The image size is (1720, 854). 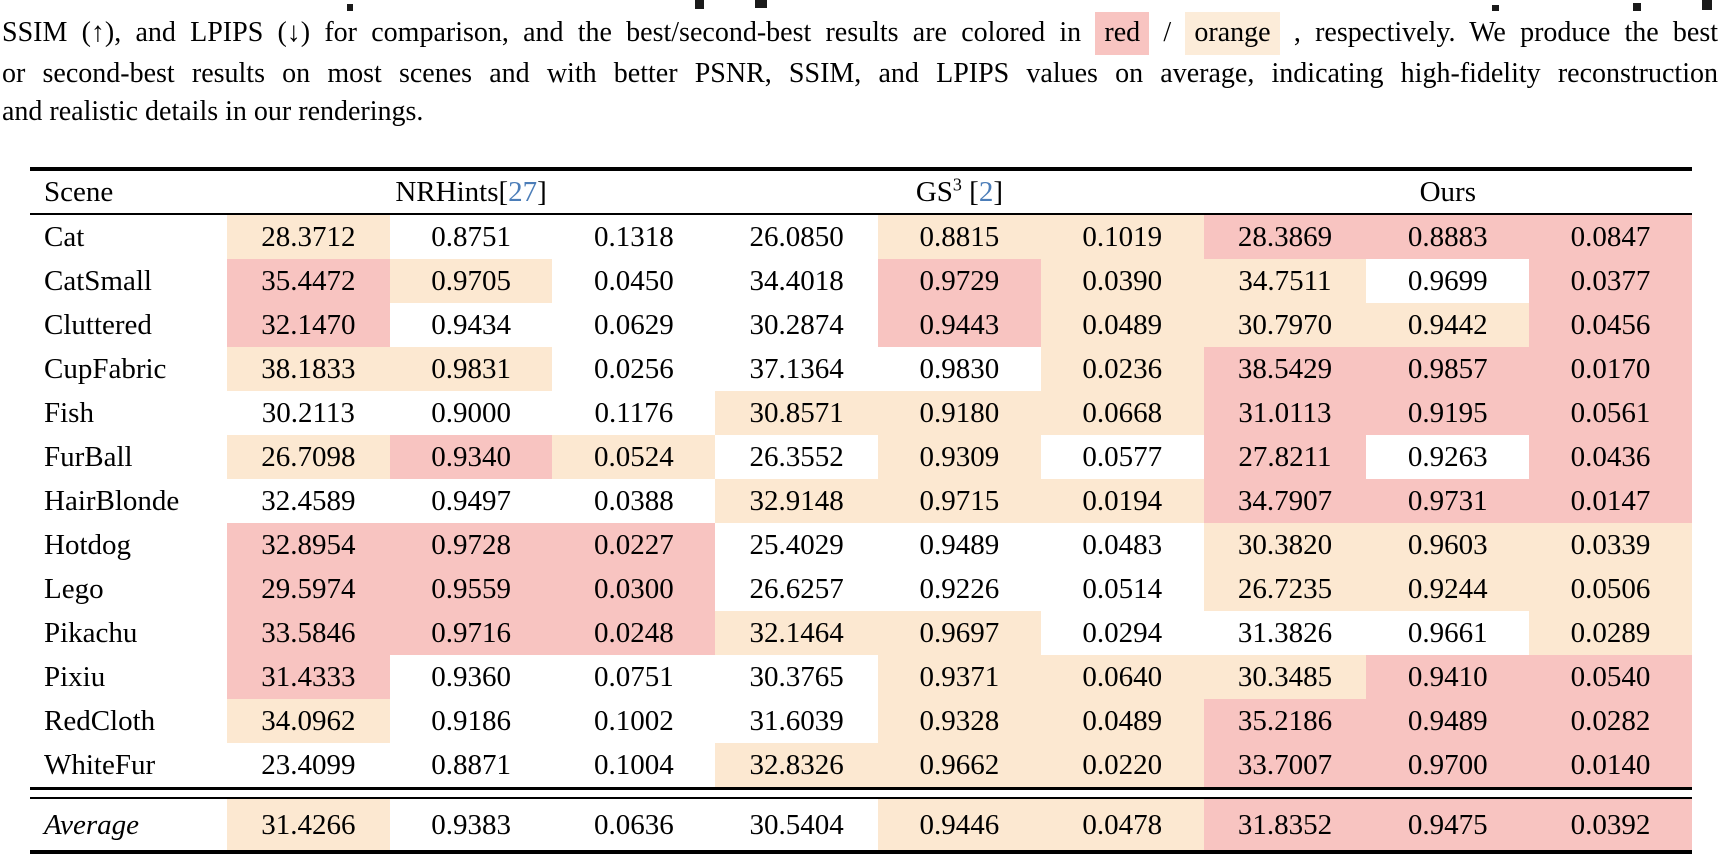 I want to click on metric-value: 0.0220, so click(x=1122, y=765).